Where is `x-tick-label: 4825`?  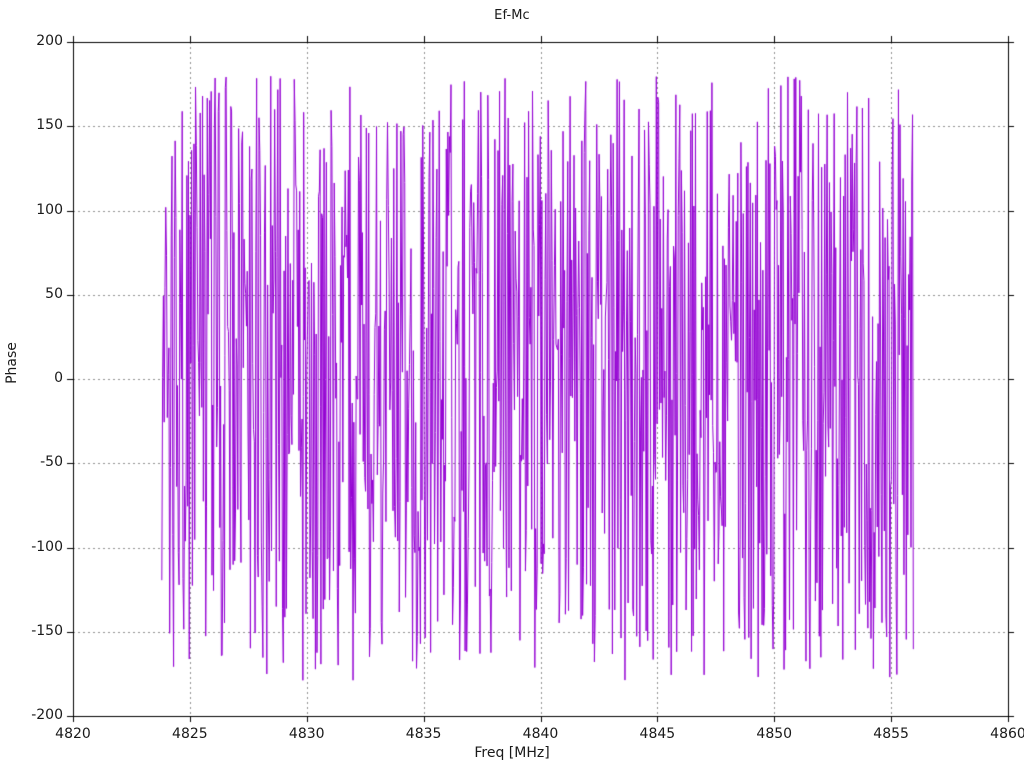 x-tick-label: 4825 is located at coordinates (190, 734).